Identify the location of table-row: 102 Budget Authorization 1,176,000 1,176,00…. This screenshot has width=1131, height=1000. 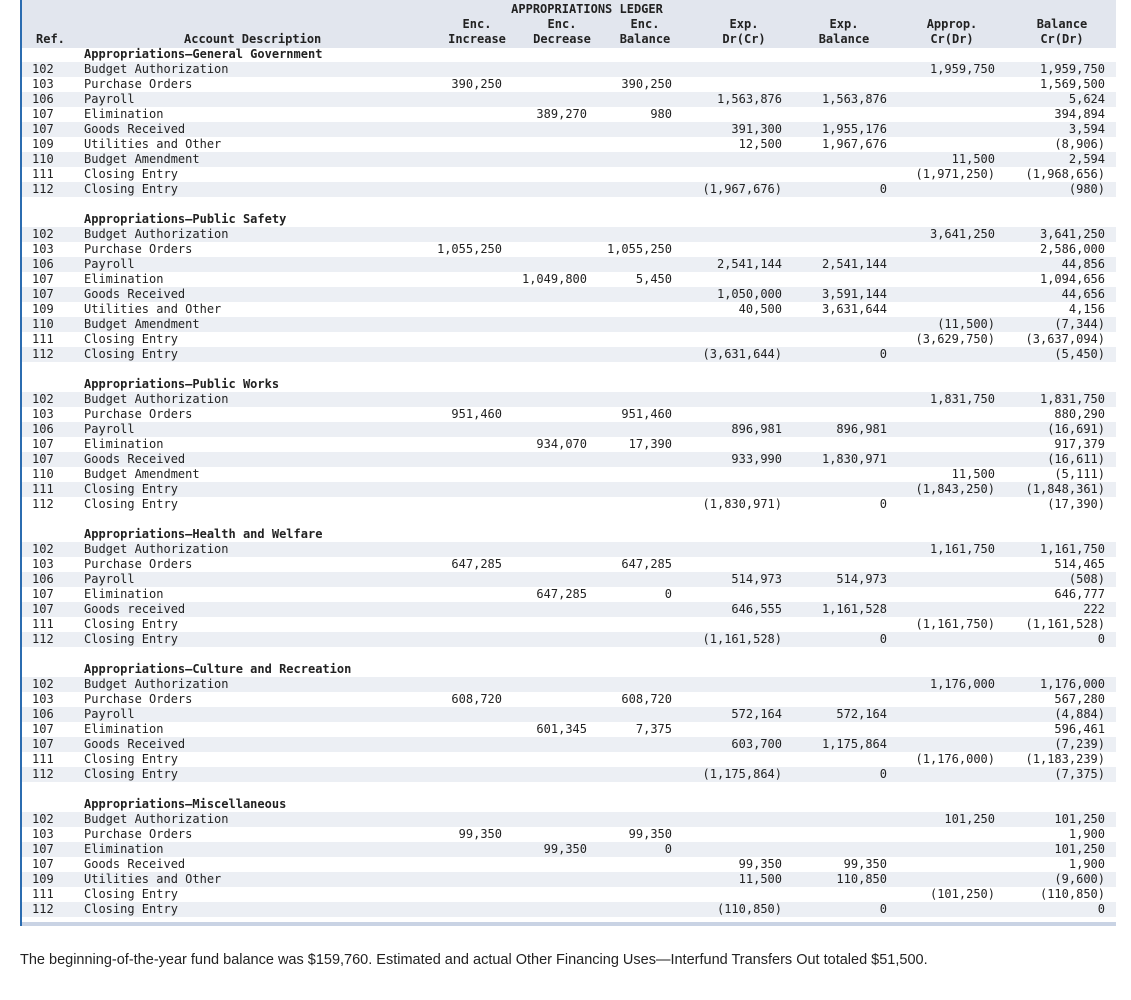
(569, 684).